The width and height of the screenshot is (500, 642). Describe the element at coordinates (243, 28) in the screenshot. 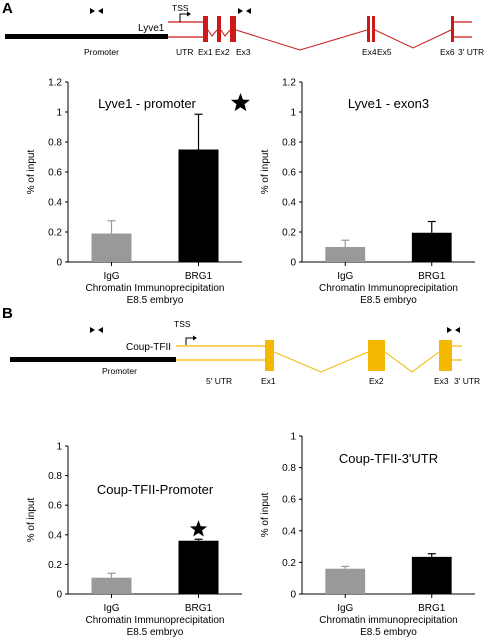

I see `panel-a-gene-diagram: A TSS Lyve1 Promoter UTR E` at that location.